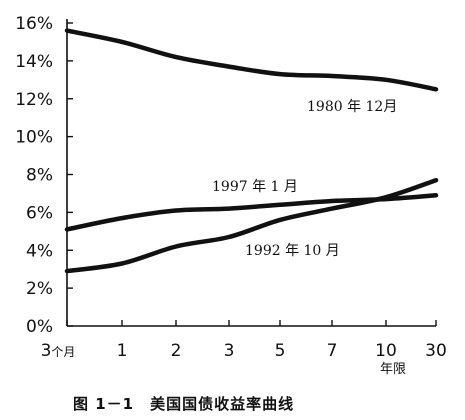  What do you see at coordinates (386, 351) in the screenshot?
I see `x-tick-label: 10` at bounding box center [386, 351].